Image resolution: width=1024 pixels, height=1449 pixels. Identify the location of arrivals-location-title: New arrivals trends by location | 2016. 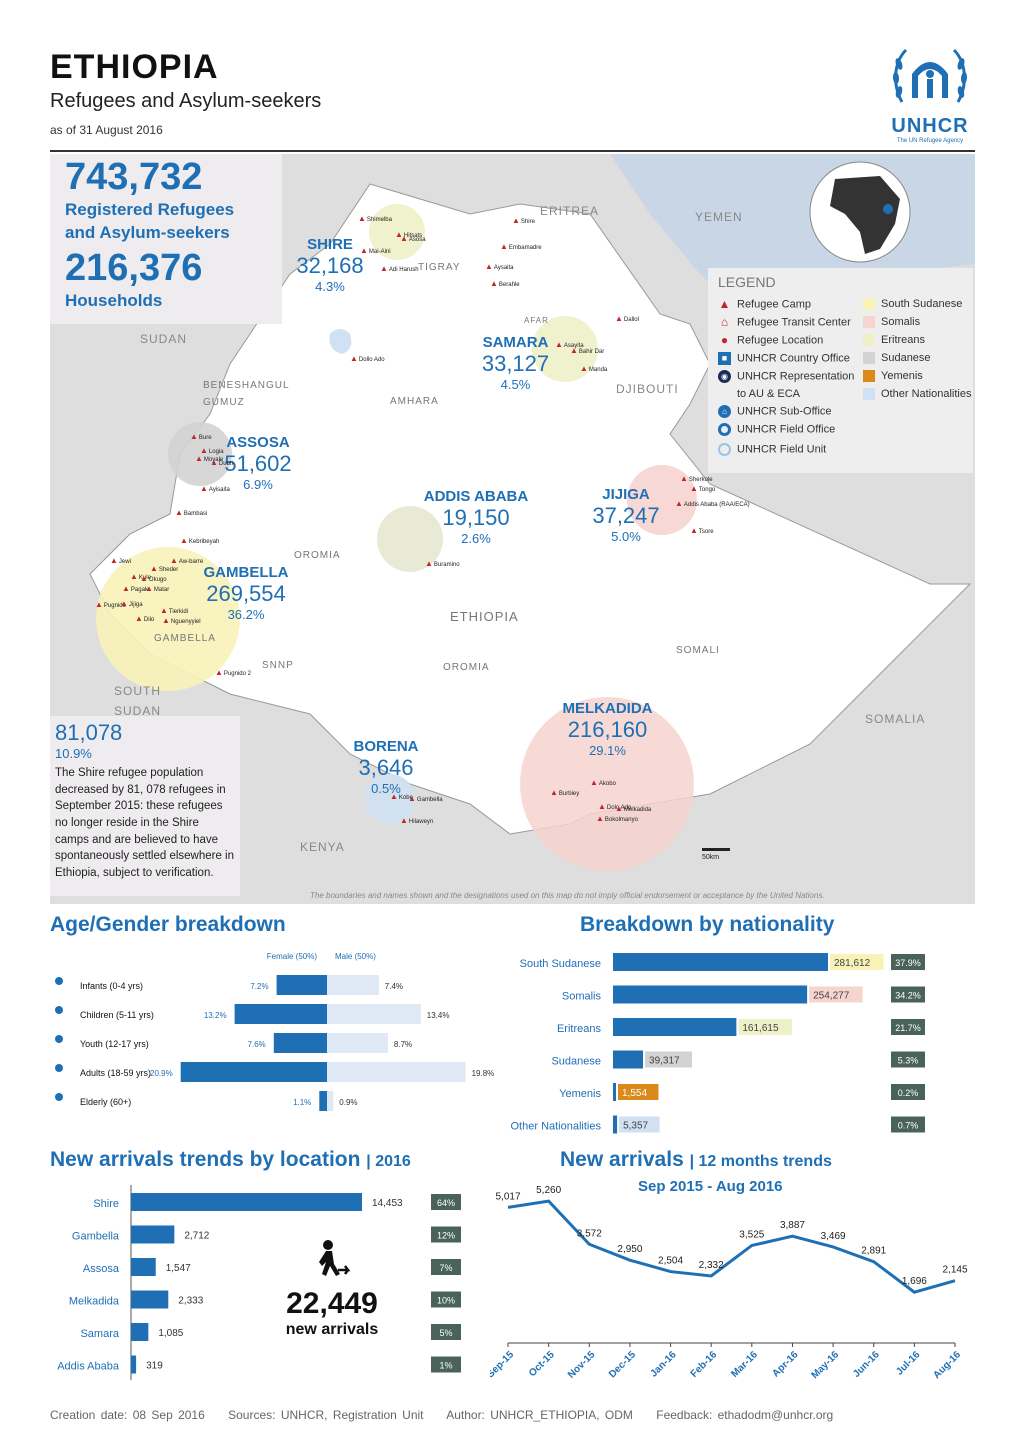
(230, 1159).